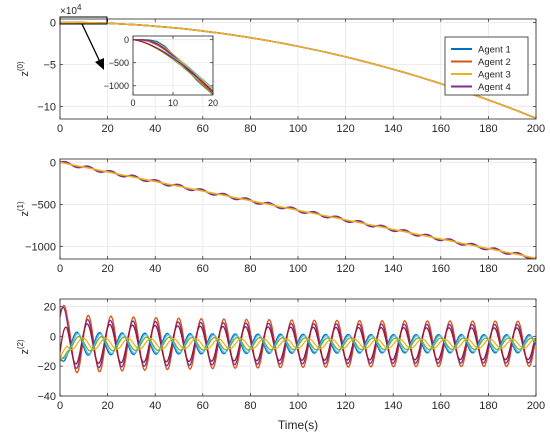  I want to click on inset-x-tick-label: 0, so click(132, 103).